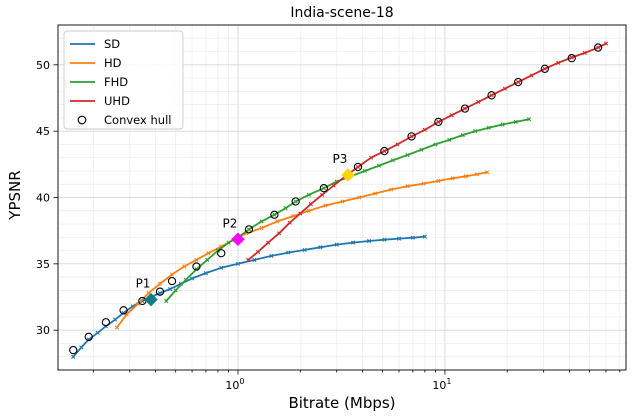  What do you see at coordinates (341, 13) in the screenshot?
I see `chart-title: India-scene-18` at bounding box center [341, 13].